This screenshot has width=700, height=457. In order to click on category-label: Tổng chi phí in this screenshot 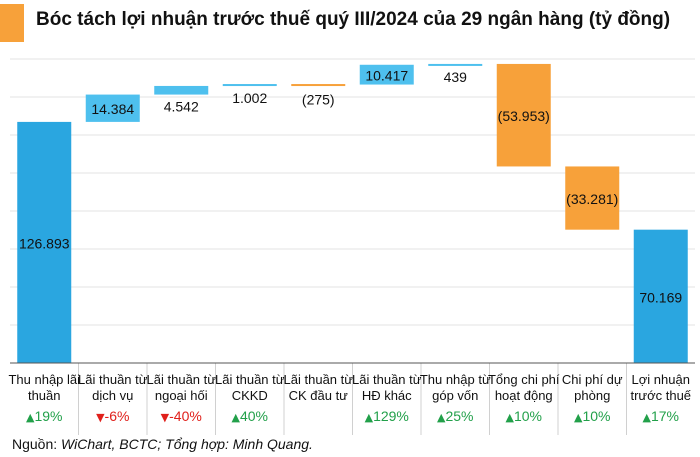, I will do `click(524, 379)`.